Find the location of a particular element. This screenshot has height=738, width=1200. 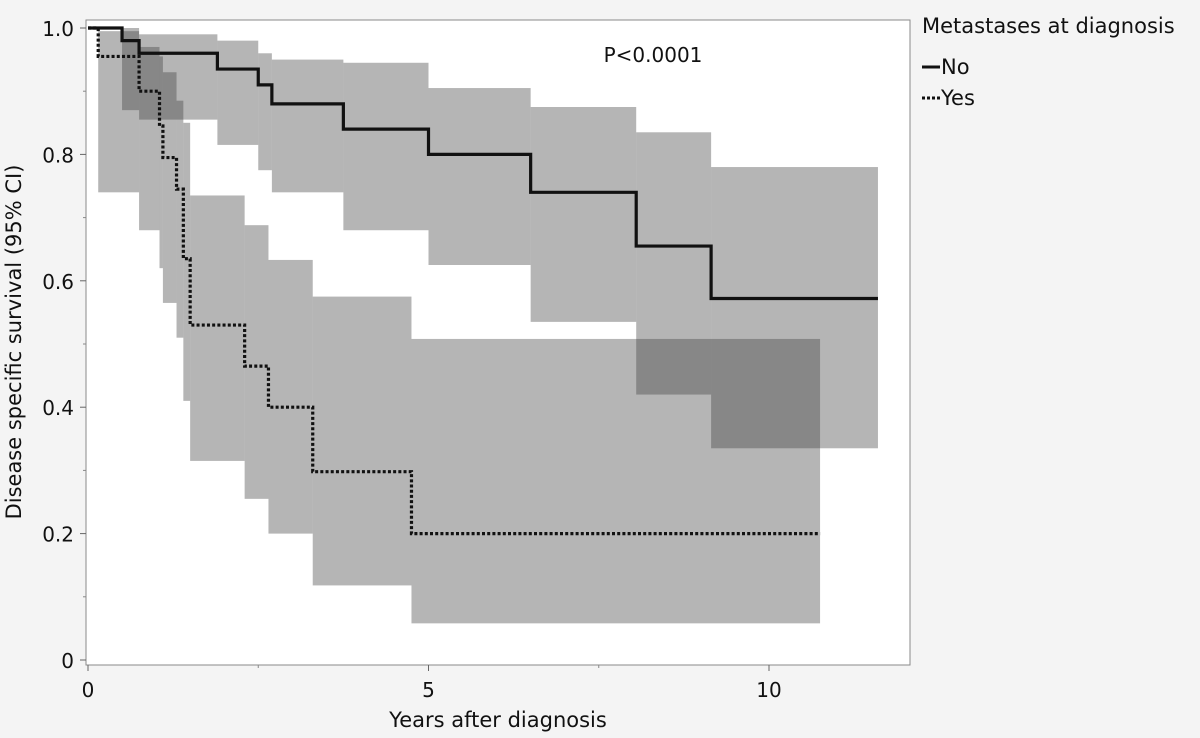

y-tick-label: 0.4 is located at coordinates (58, 408).